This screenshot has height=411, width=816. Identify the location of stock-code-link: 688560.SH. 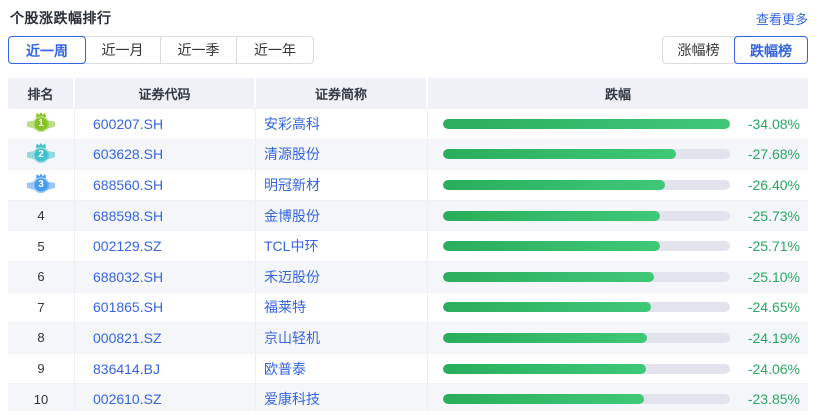
(165, 185).